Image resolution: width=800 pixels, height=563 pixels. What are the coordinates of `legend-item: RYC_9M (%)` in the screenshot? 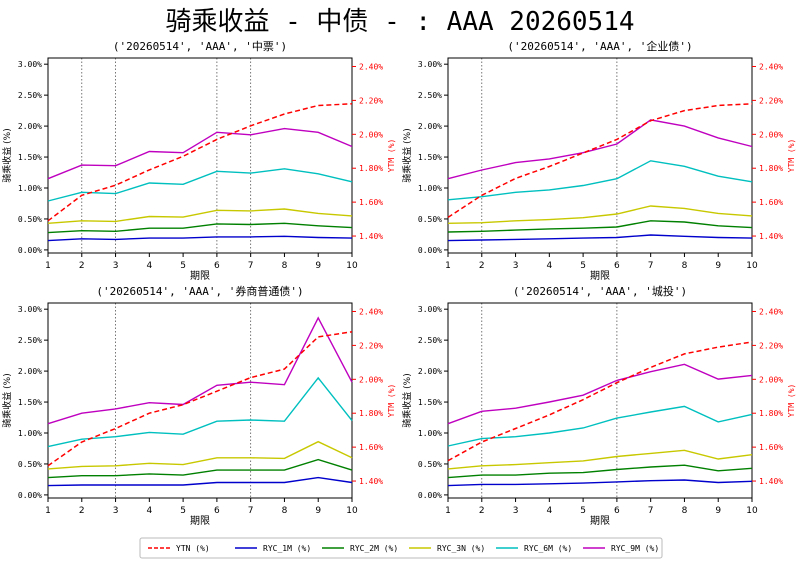 It's located at (621, 548).